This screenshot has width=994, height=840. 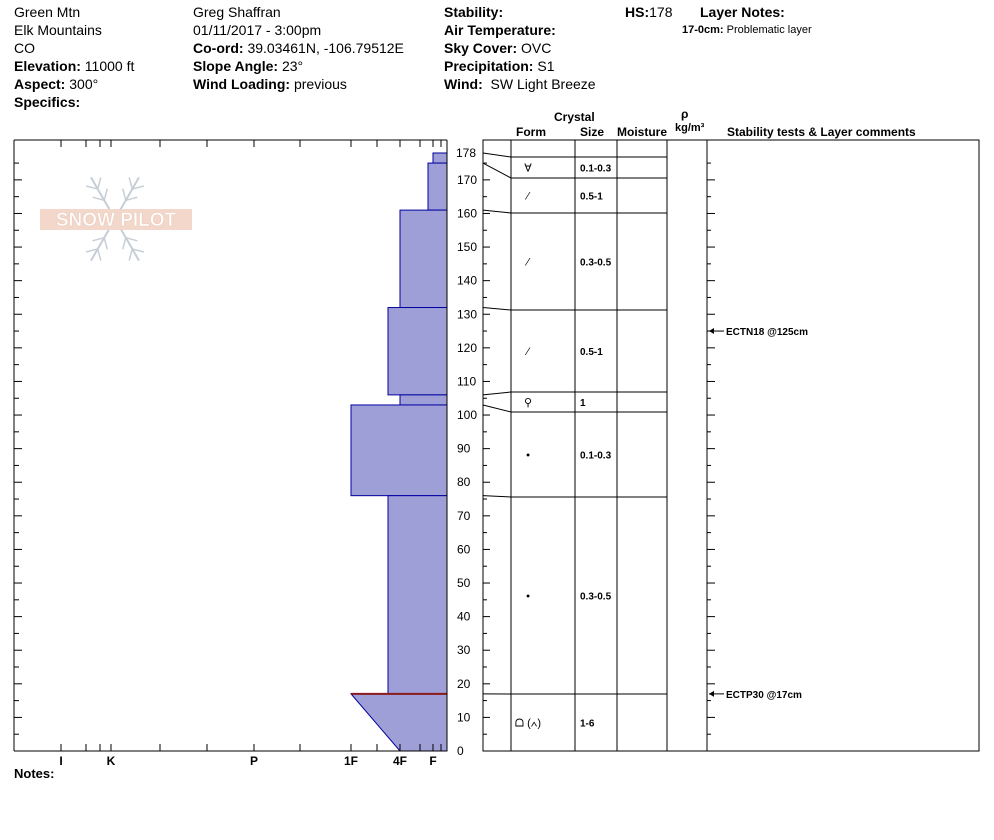 I want to click on crystal-form-7: ᗝ (∧), so click(x=528, y=724).